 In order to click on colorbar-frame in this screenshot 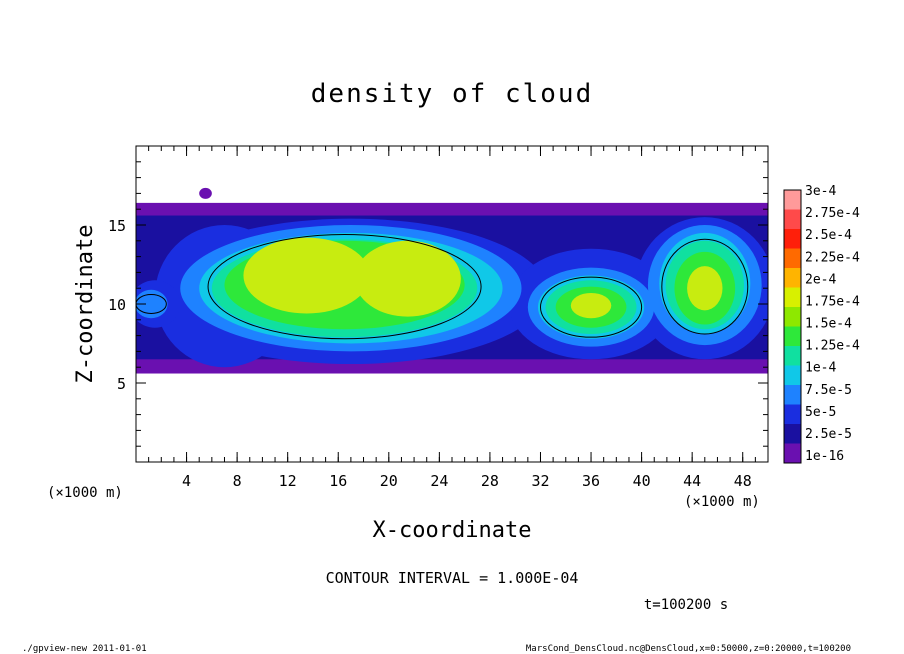, I will do `click(792, 326)`.